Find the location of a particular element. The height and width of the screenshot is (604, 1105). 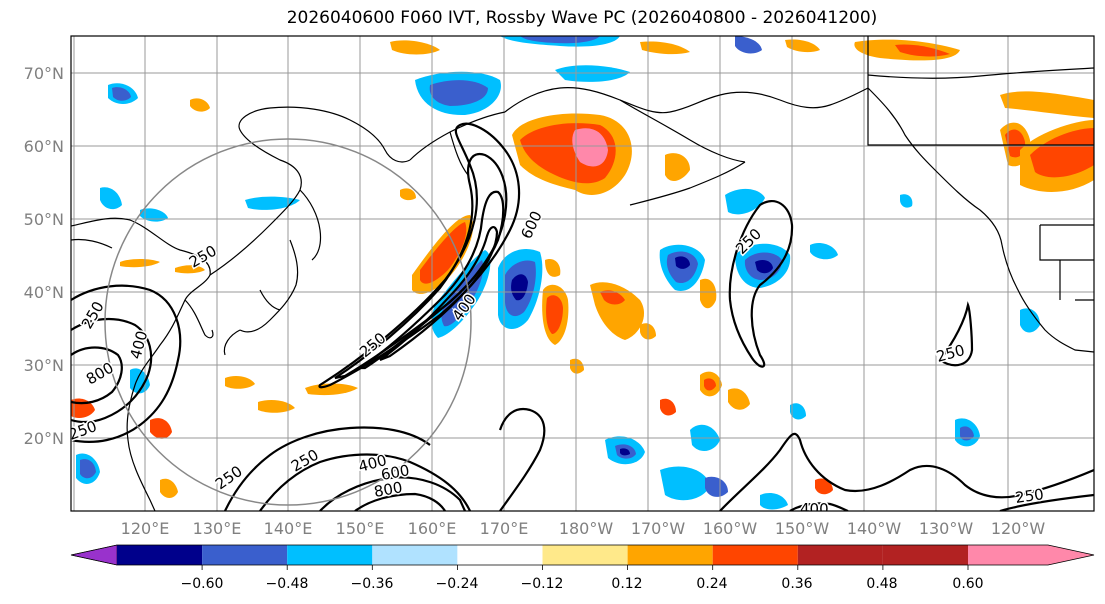

colorbar-tick-label: −0.12 is located at coordinates (542, 584).